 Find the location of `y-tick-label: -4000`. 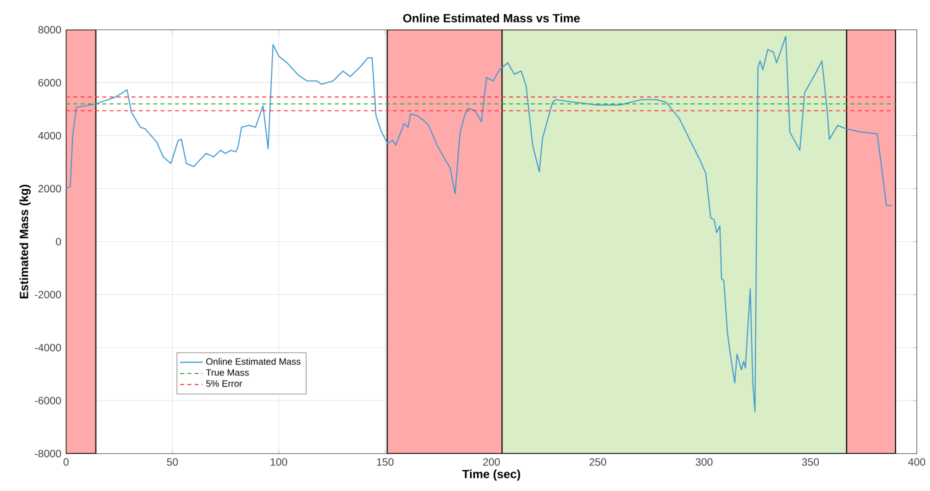

y-tick-label: -4000 is located at coordinates (47, 348).